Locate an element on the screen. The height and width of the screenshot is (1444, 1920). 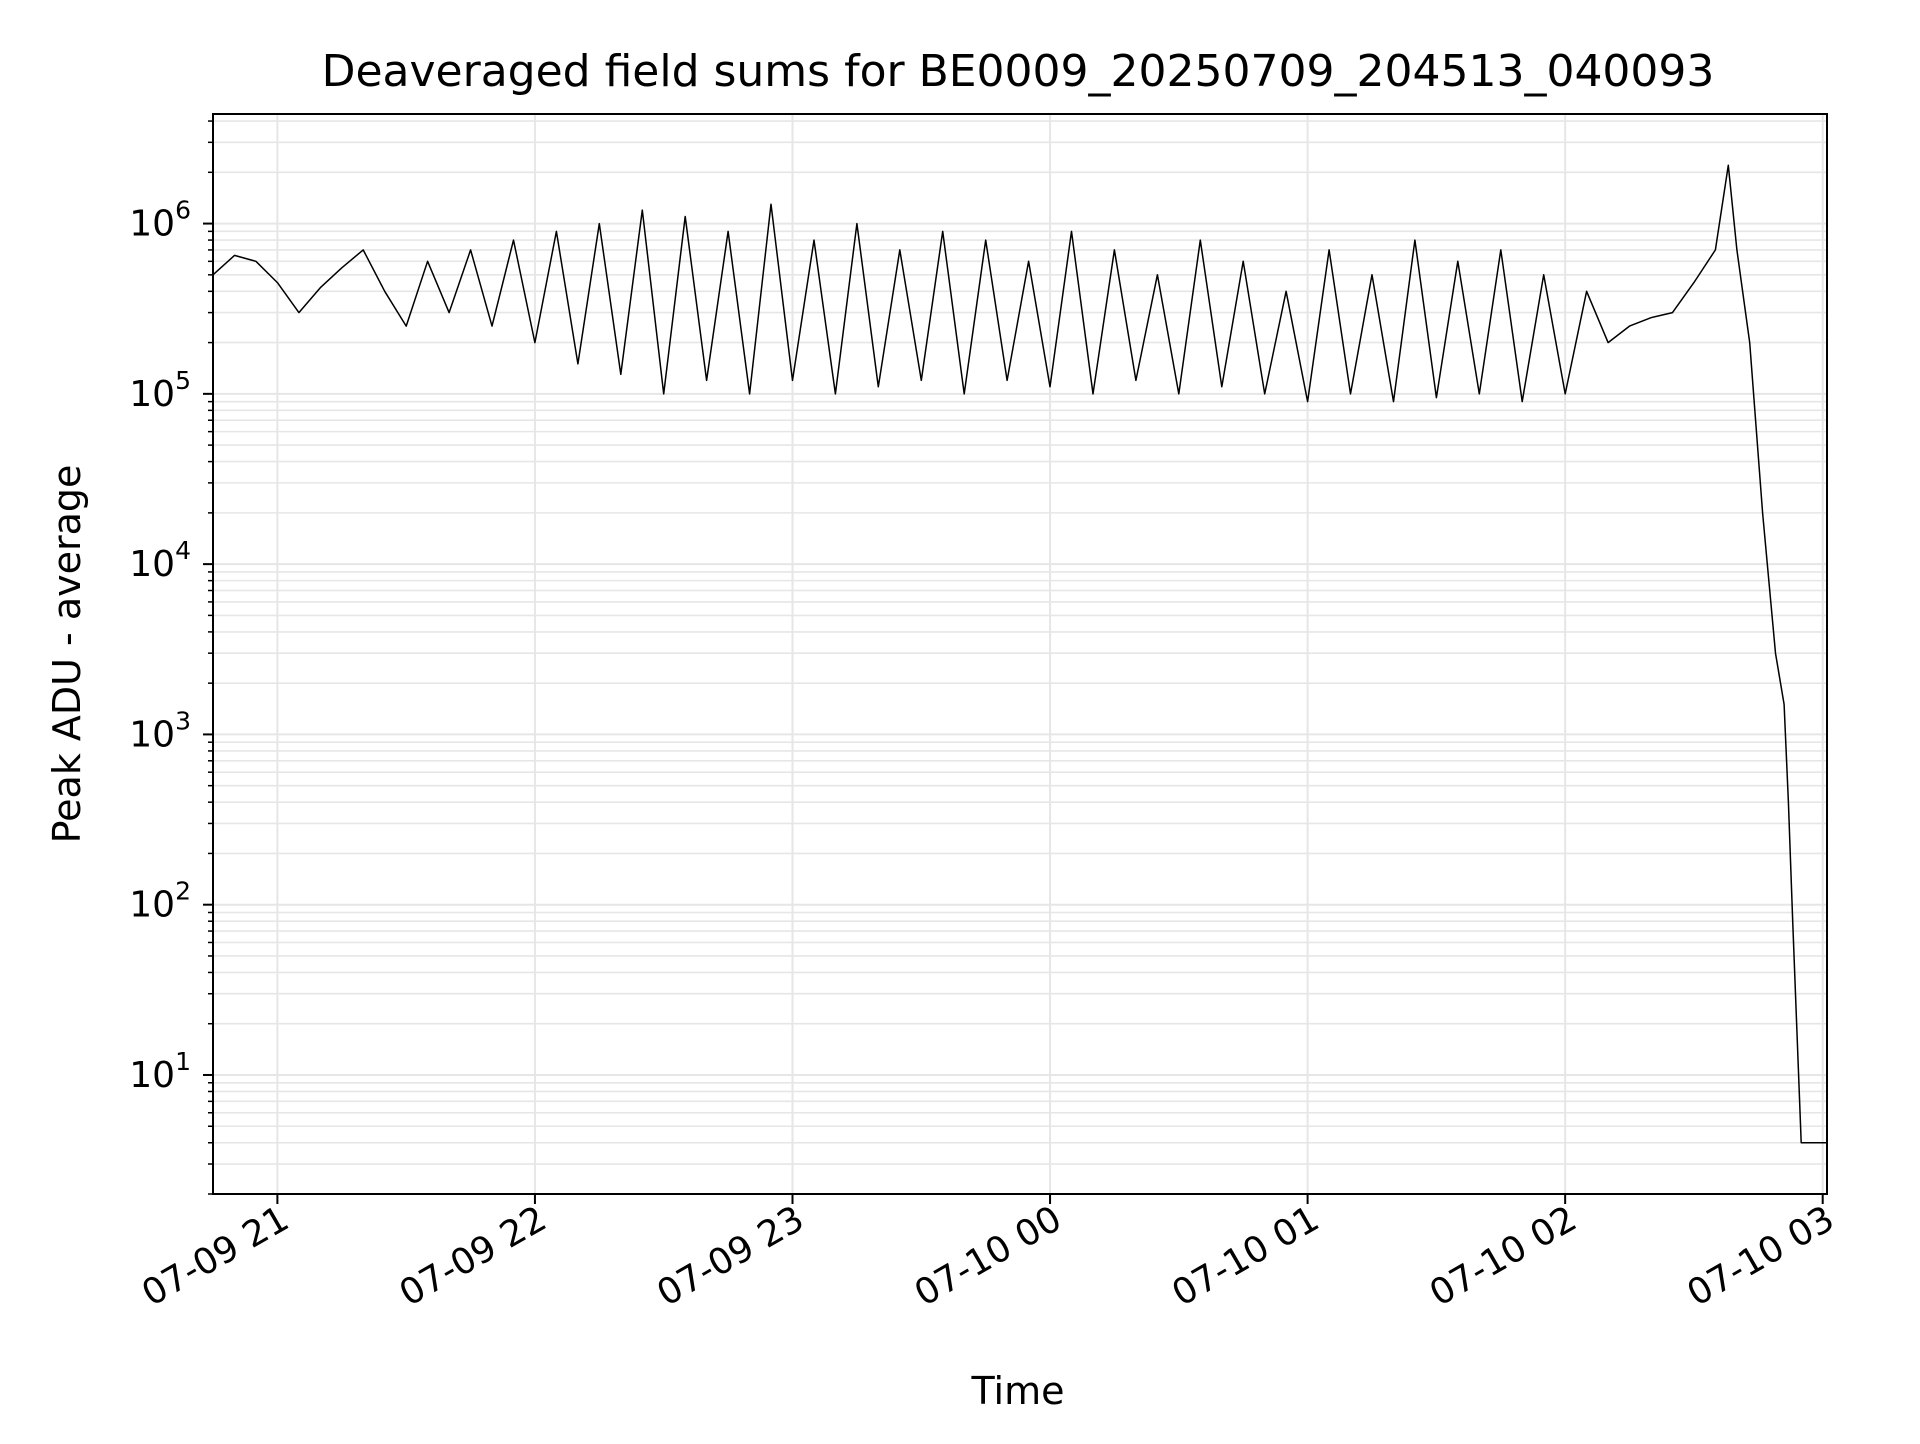
y-tick-exponent: 6 is located at coordinates (183, 210).